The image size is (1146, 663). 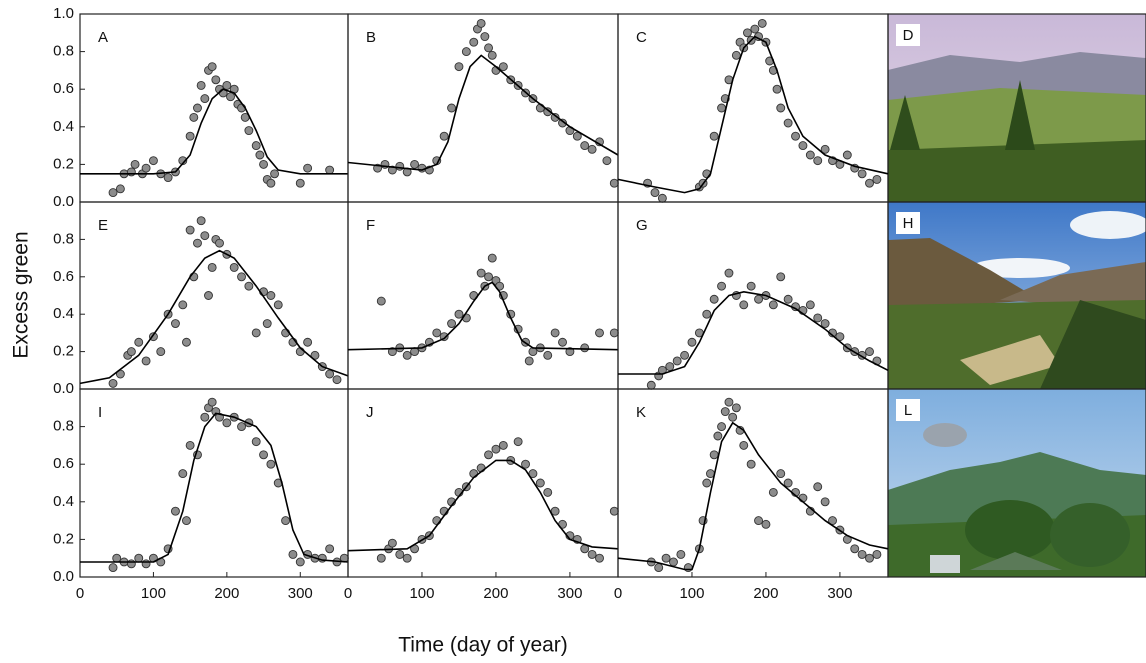 I want to click on y-tick-label: 0.0, so click(x=63, y=388).